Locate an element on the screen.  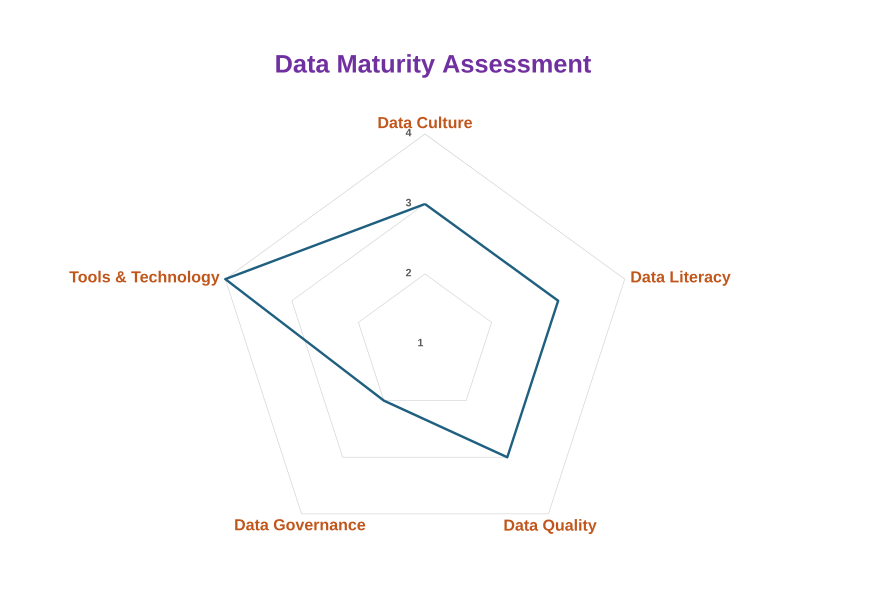
y-tick-label: 4 is located at coordinates (409, 132).